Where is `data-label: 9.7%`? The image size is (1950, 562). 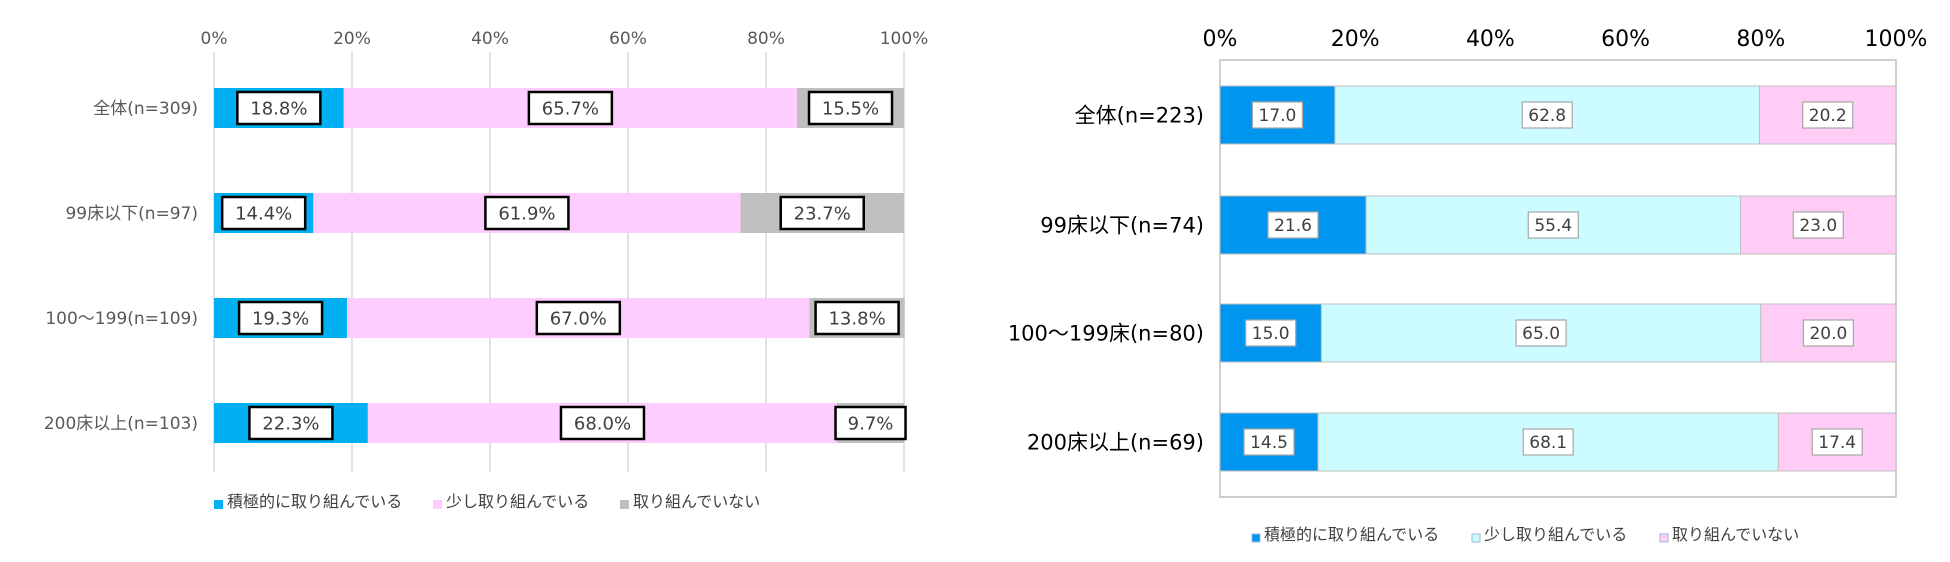
data-label: 9.7% is located at coordinates (871, 423).